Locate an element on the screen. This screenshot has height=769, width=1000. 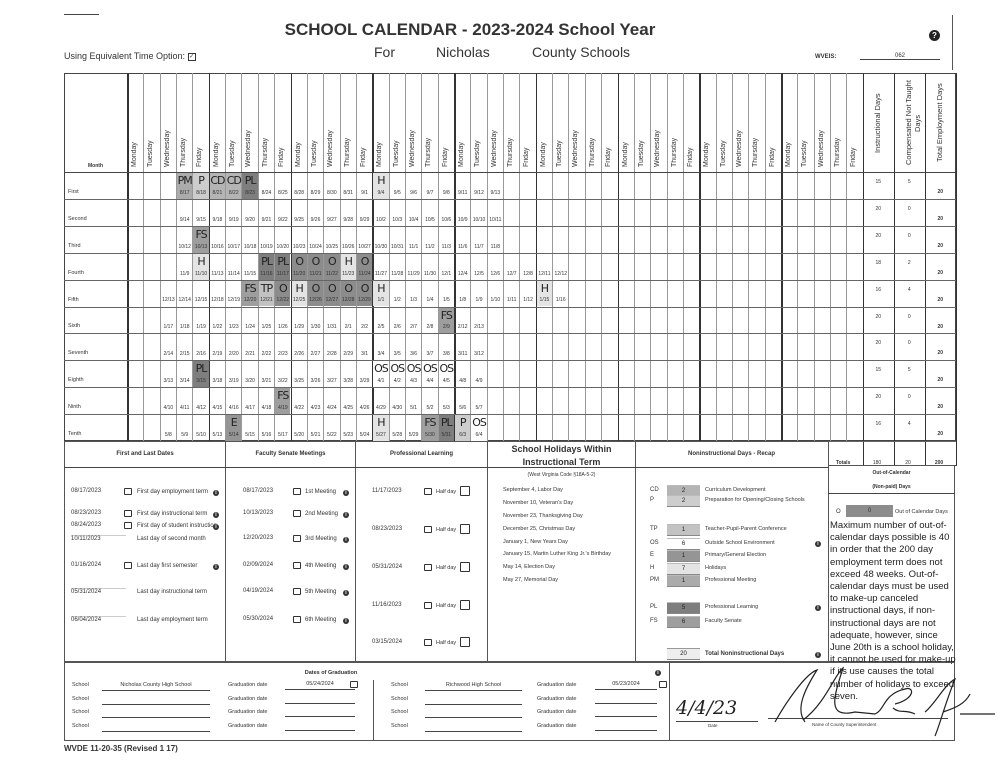
help-icon: ? is located at coordinates (934, 35).